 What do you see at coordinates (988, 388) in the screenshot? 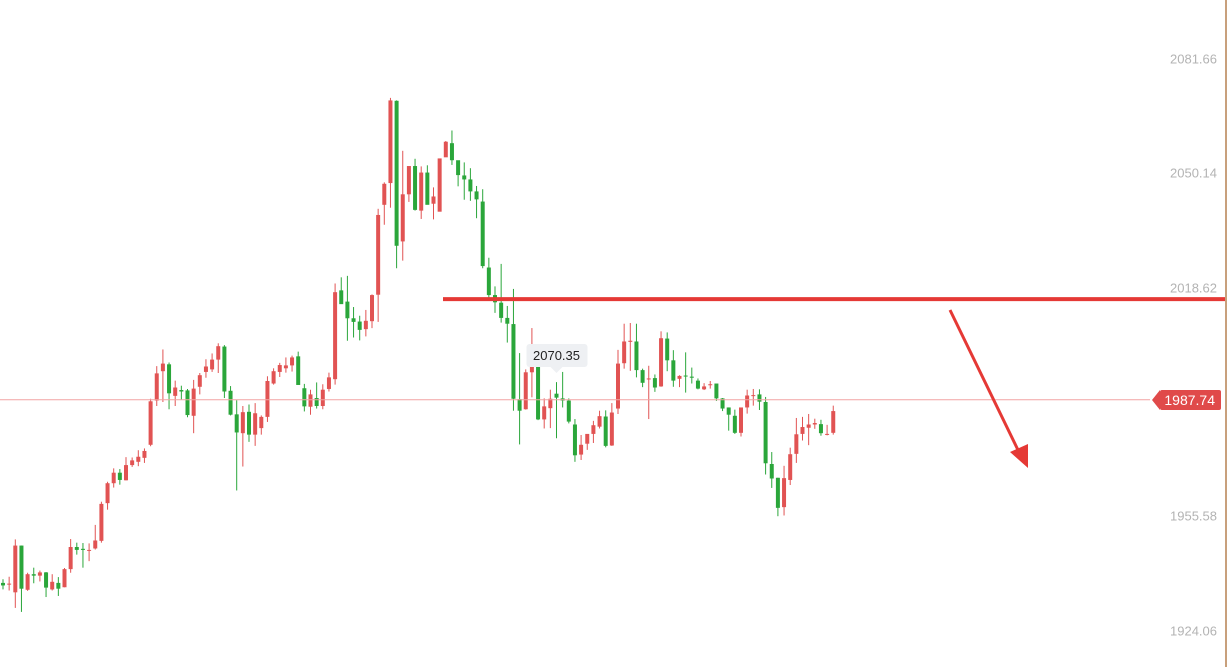
I see `down-arrow-annotation` at bounding box center [988, 388].